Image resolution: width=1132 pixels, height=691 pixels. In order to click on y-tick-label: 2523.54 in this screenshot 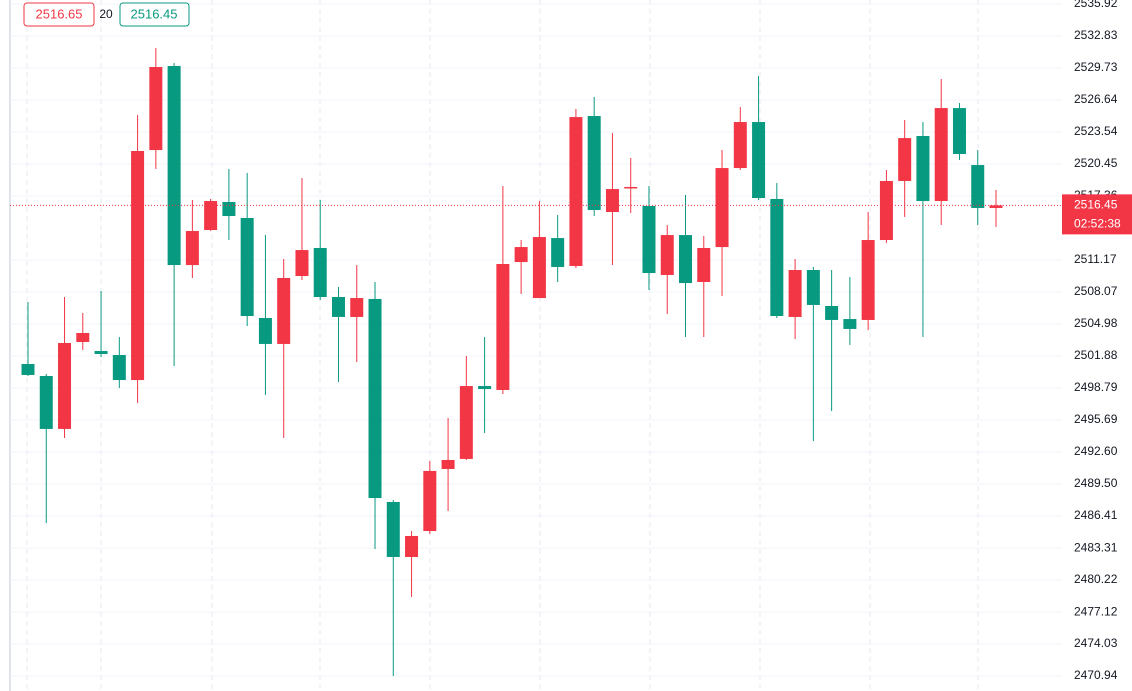, I will do `click(1096, 131)`.